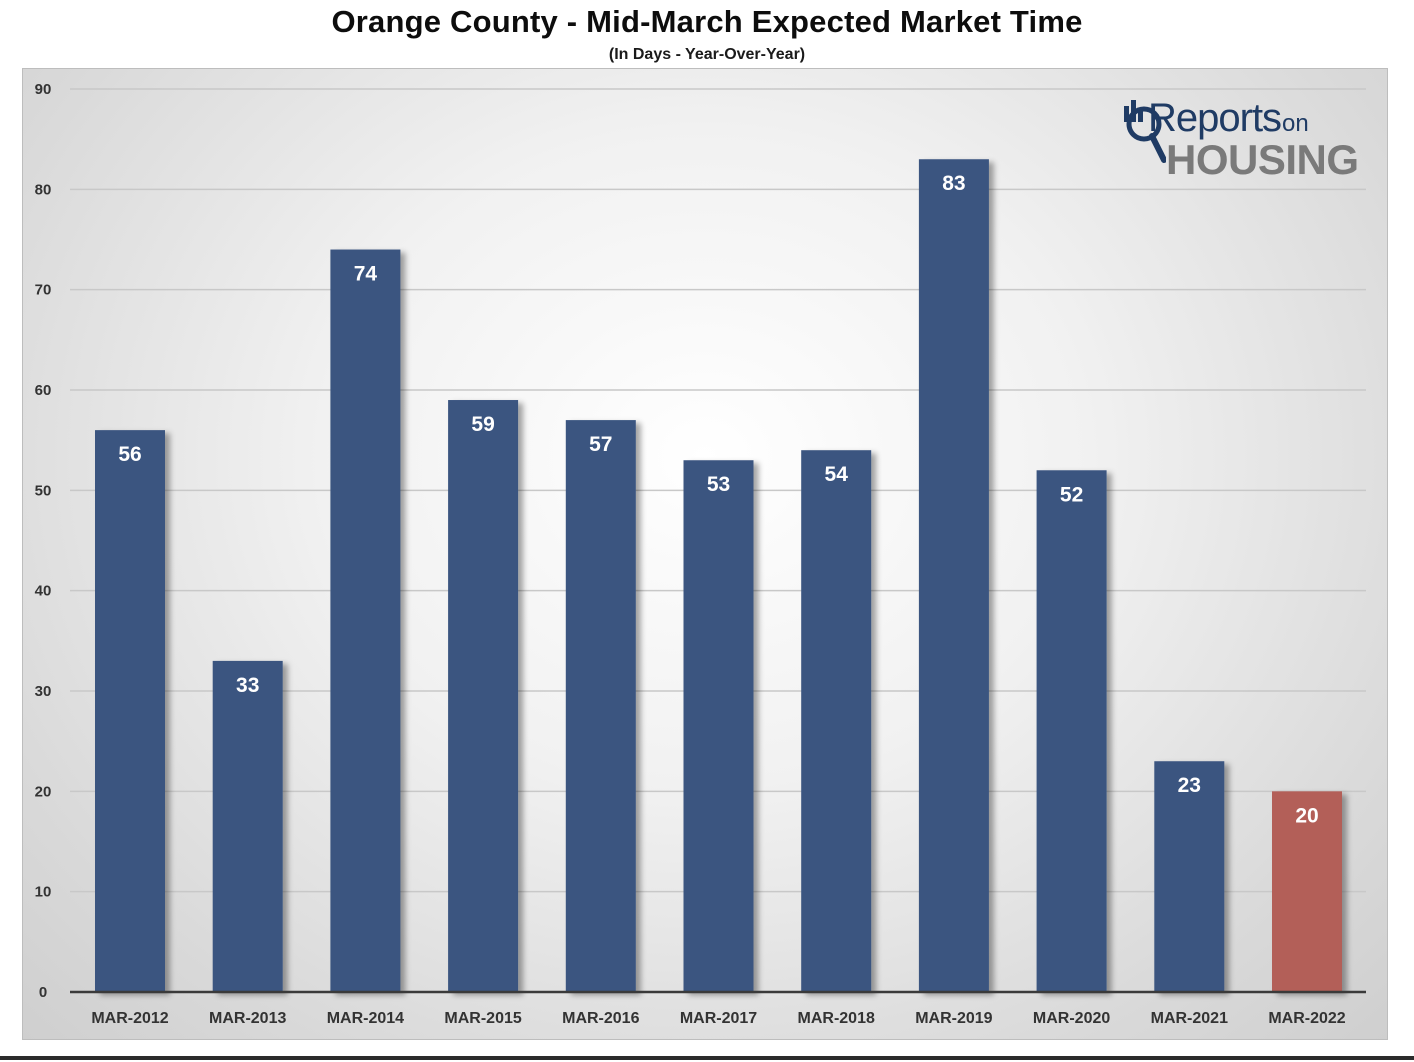  I want to click on logo-text-housing: HOUSING, so click(1262, 159).